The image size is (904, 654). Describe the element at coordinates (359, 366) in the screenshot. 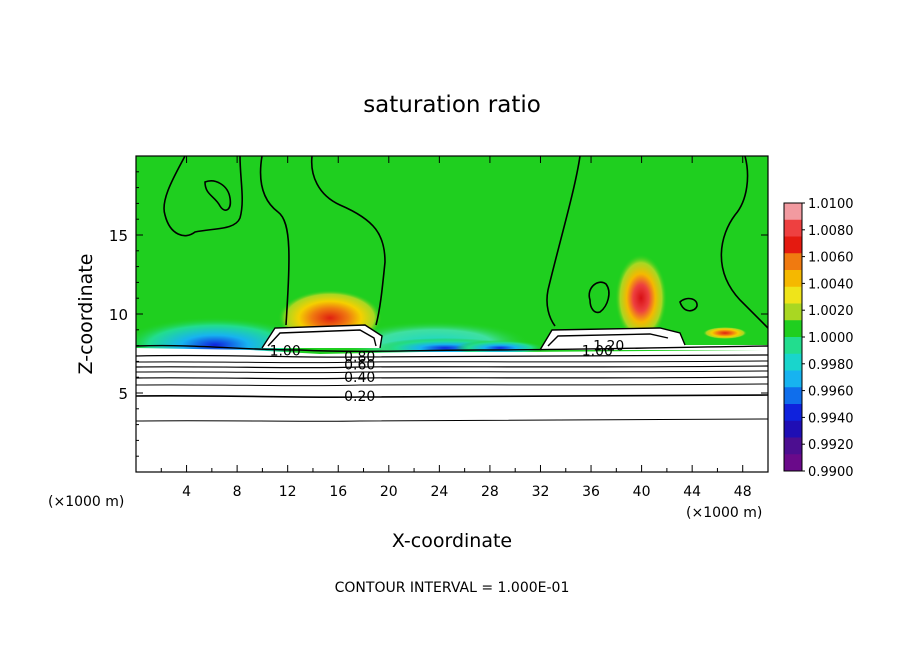

I see `contour-label: 0.60` at that location.